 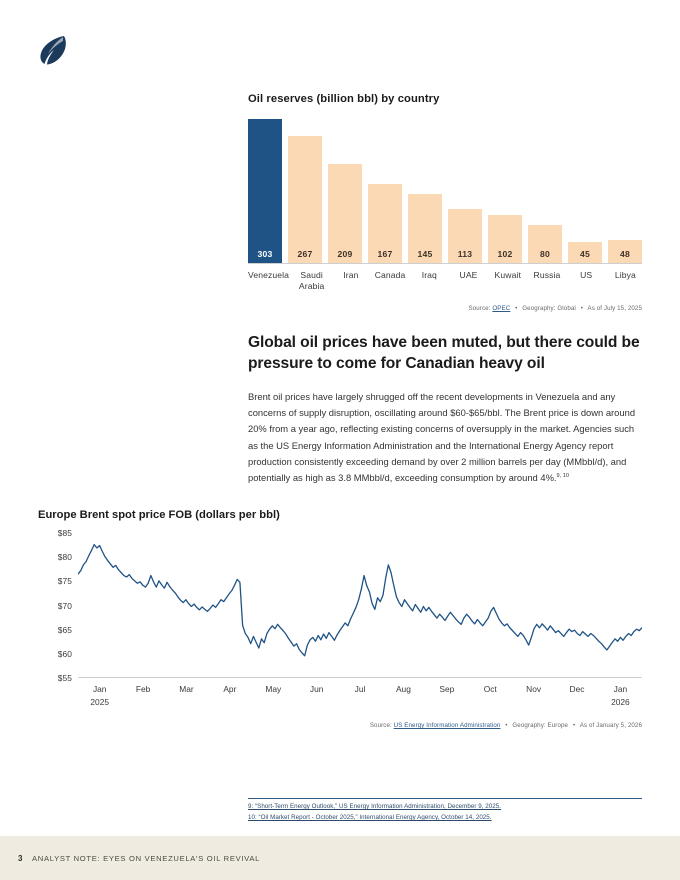 I want to click on bar-label-saudi-arabia: Saudi Arabia, so click(x=311, y=280).